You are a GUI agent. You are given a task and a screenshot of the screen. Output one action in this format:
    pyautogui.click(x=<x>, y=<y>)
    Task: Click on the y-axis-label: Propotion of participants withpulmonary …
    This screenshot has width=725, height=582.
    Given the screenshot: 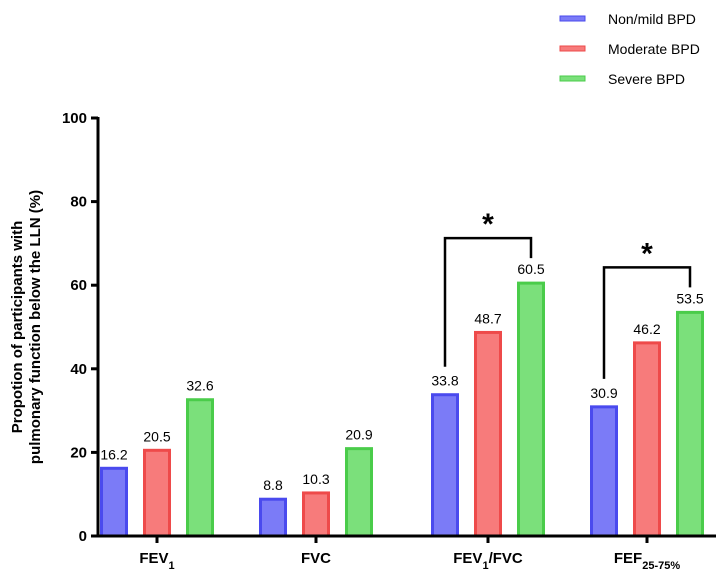 What is the action you would take?
    pyautogui.click(x=26, y=327)
    